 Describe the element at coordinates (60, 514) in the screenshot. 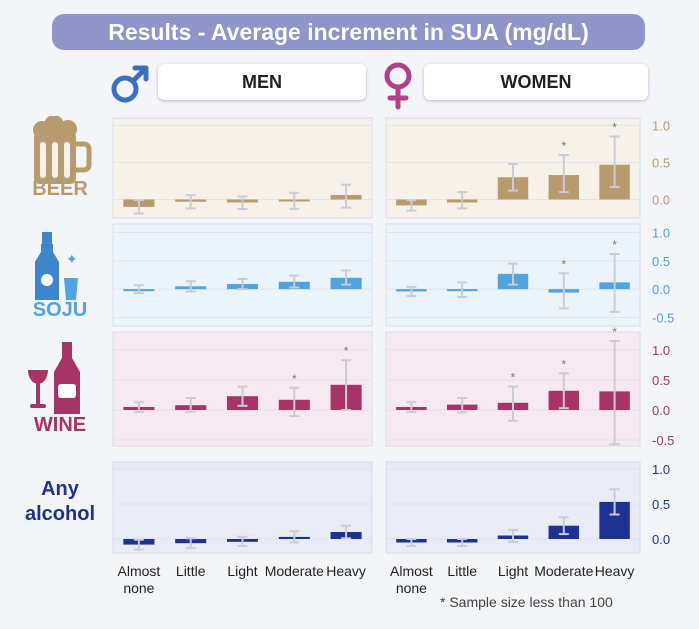

I see `beverage-label-line: alcohol` at that location.